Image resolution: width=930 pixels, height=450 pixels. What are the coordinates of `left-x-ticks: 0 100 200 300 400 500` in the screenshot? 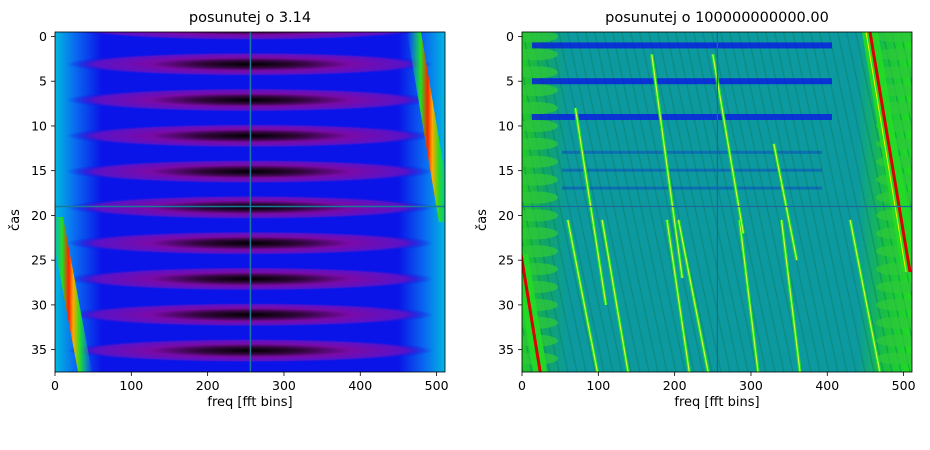 It's located at (250, 382).